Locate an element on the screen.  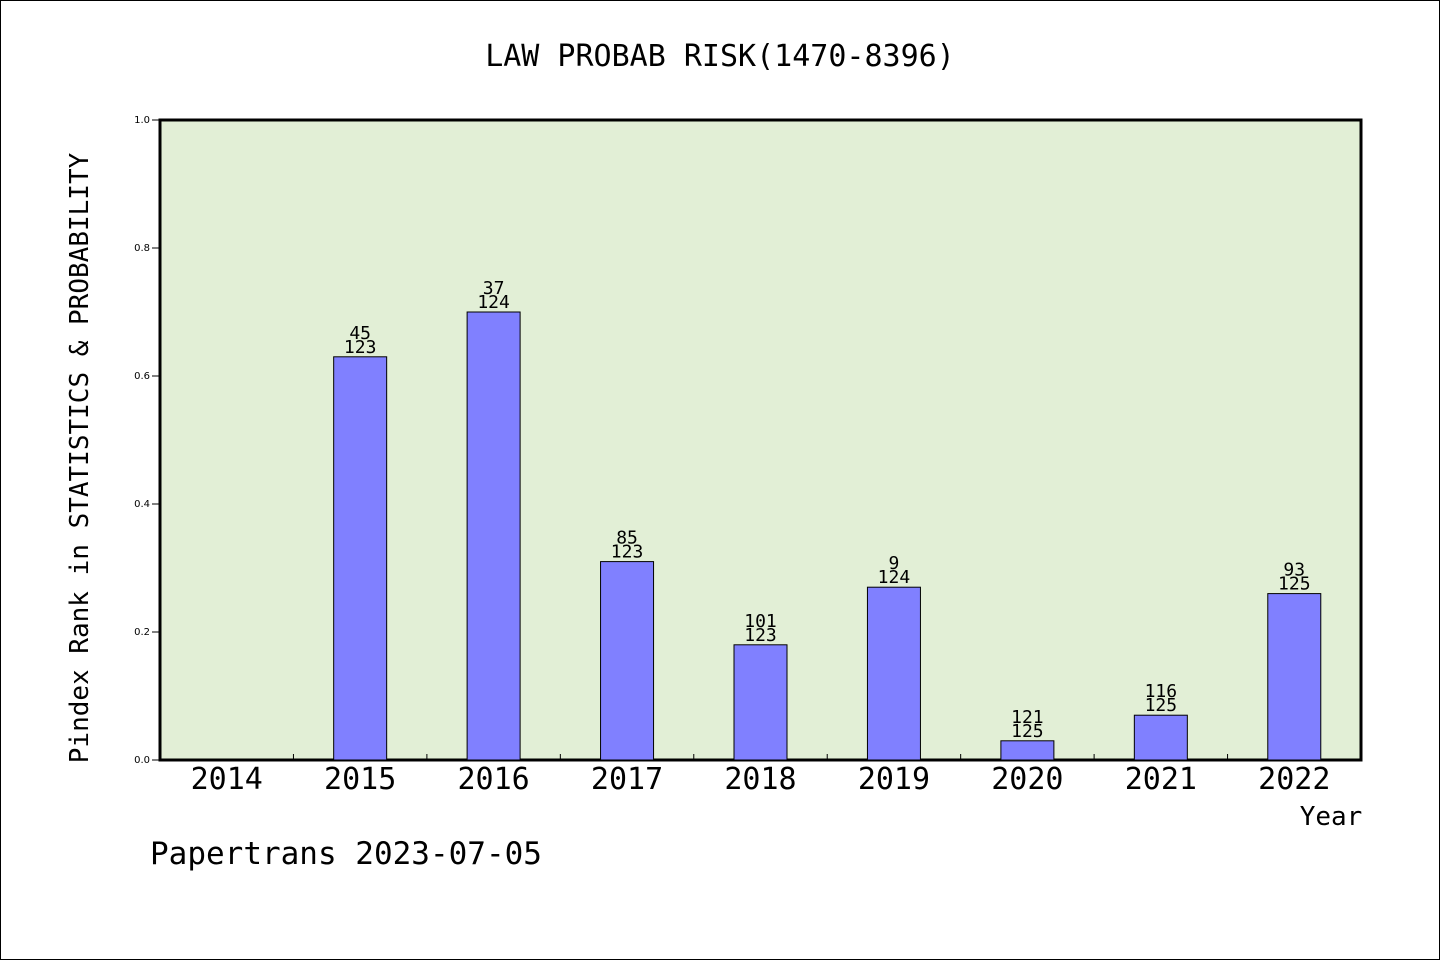
x-tick-label: 2014 is located at coordinates (227, 779).